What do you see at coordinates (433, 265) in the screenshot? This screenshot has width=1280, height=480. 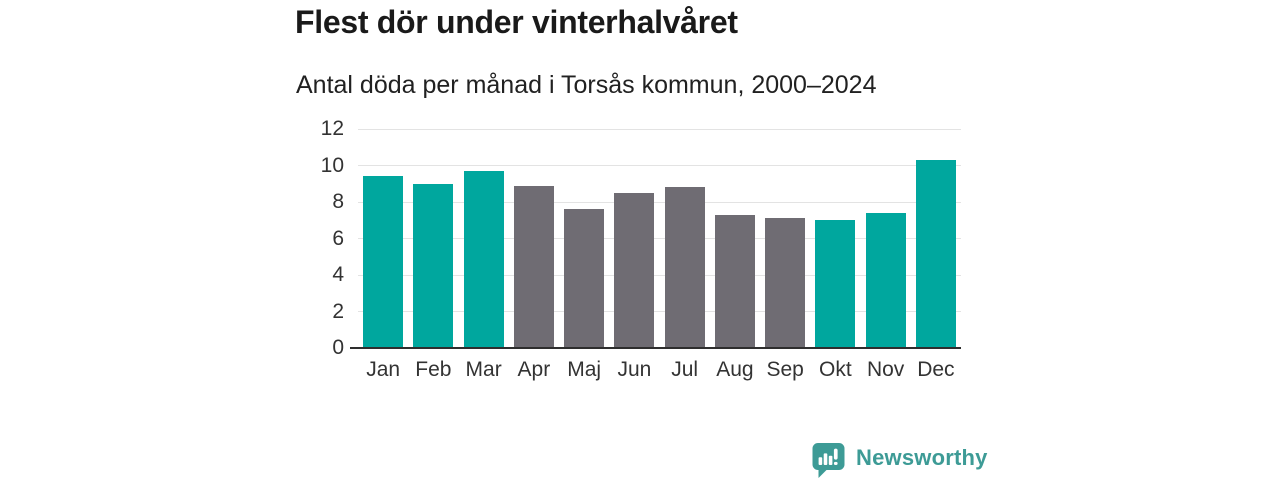 I see `bar-feb` at bounding box center [433, 265].